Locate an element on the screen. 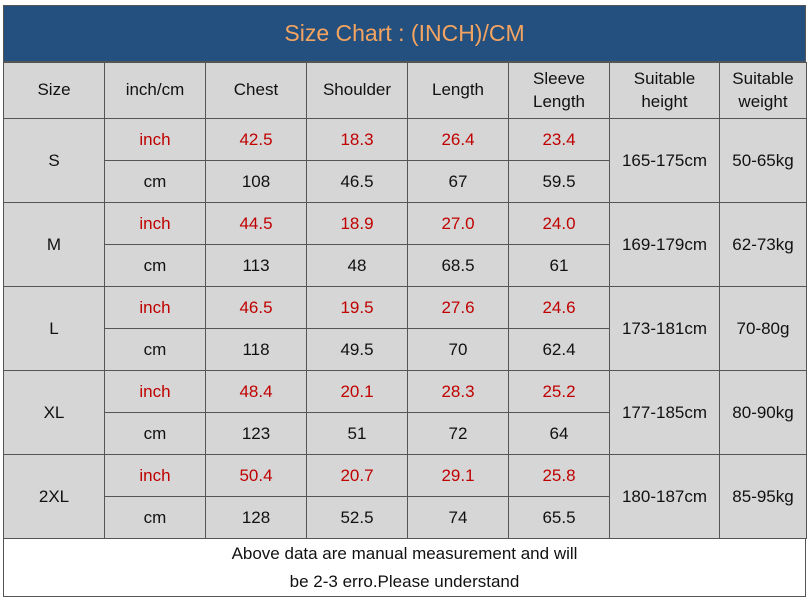 The width and height of the screenshot is (809, 601). size-cell: L is located at coordinates (54, 328).